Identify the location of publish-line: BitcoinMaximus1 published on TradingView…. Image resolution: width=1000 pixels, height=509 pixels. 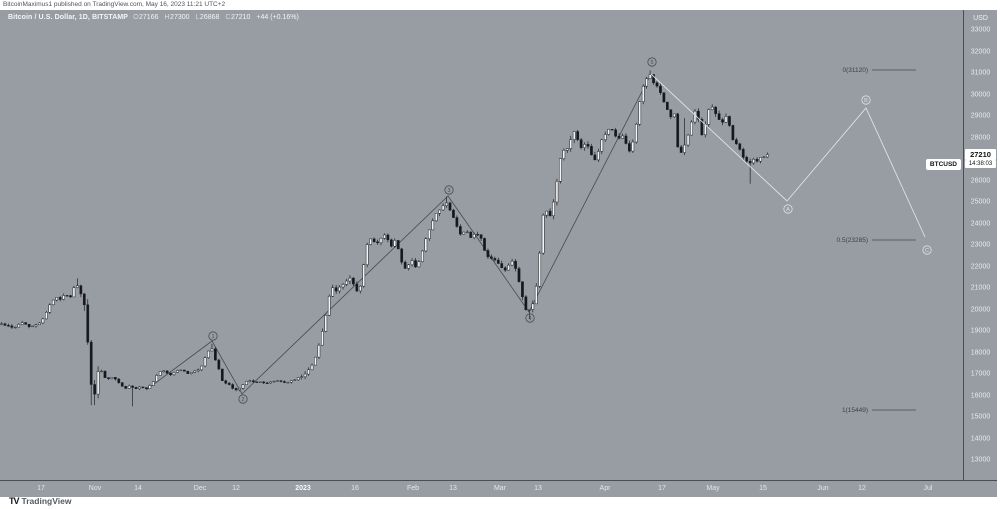
(114, 4).